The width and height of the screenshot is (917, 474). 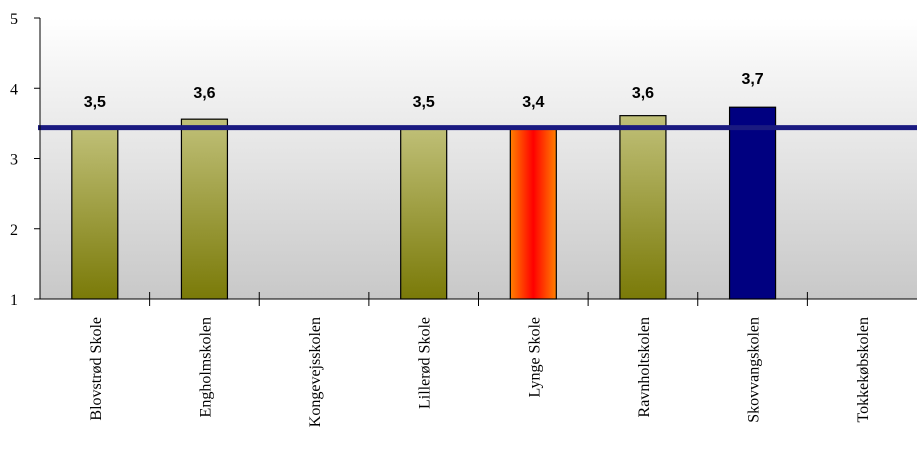 What do you see at coordinates (424, 91) in the screenshot?
I see `data-labels: 3,5 3,6 3,5 3,4 3,6 3,7` at bounding box center [424, 91].